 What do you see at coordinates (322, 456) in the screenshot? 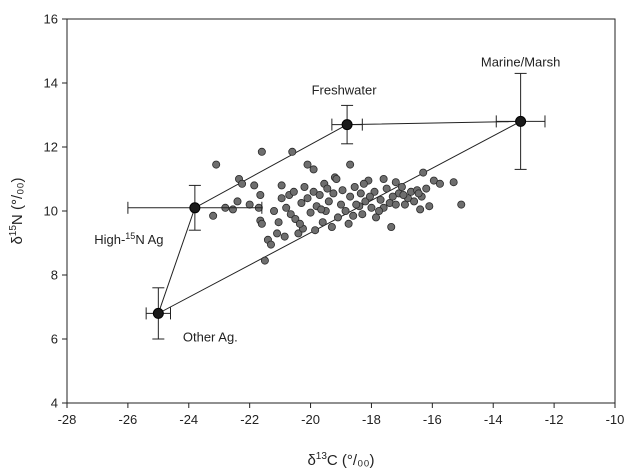
I see `axis-label-sup: 13` at bounding box center [322, 456].